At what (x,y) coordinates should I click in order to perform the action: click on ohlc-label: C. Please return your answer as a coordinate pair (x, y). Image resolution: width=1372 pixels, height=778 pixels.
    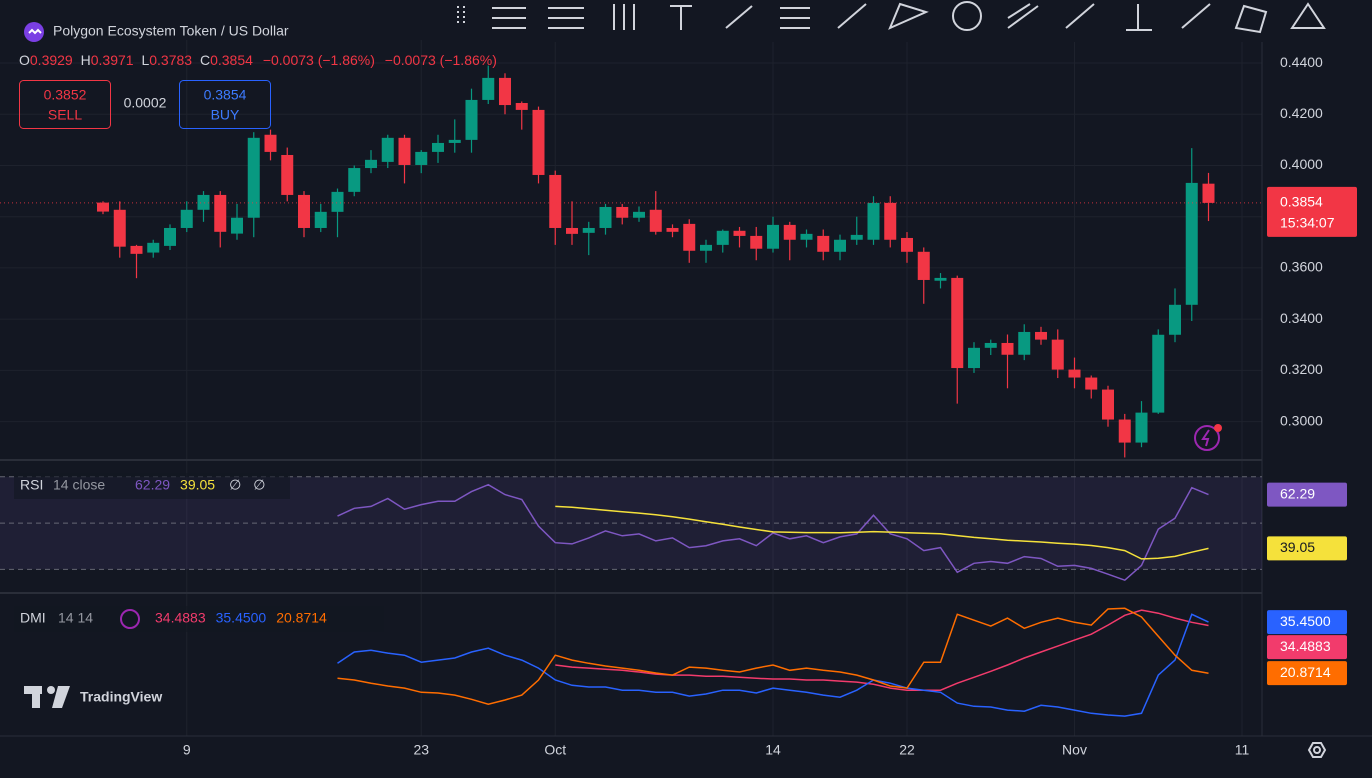
    Looking at the image, I should click on (205, 60).